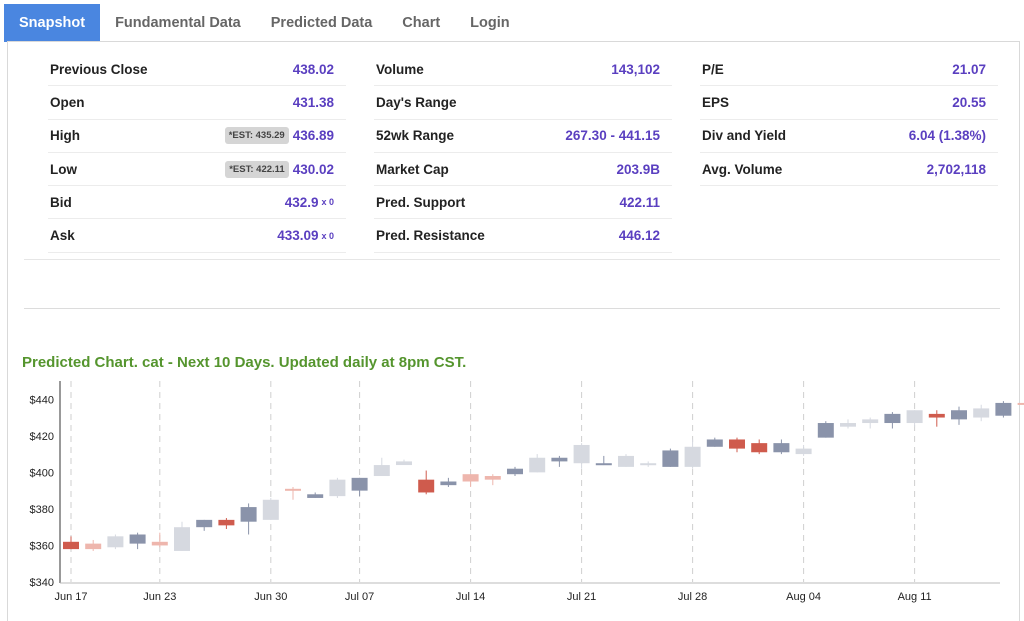  Describe the element at coordinates (849, 70) in the screenshot. I see `stat-pe: P/E 21.07` at that location.